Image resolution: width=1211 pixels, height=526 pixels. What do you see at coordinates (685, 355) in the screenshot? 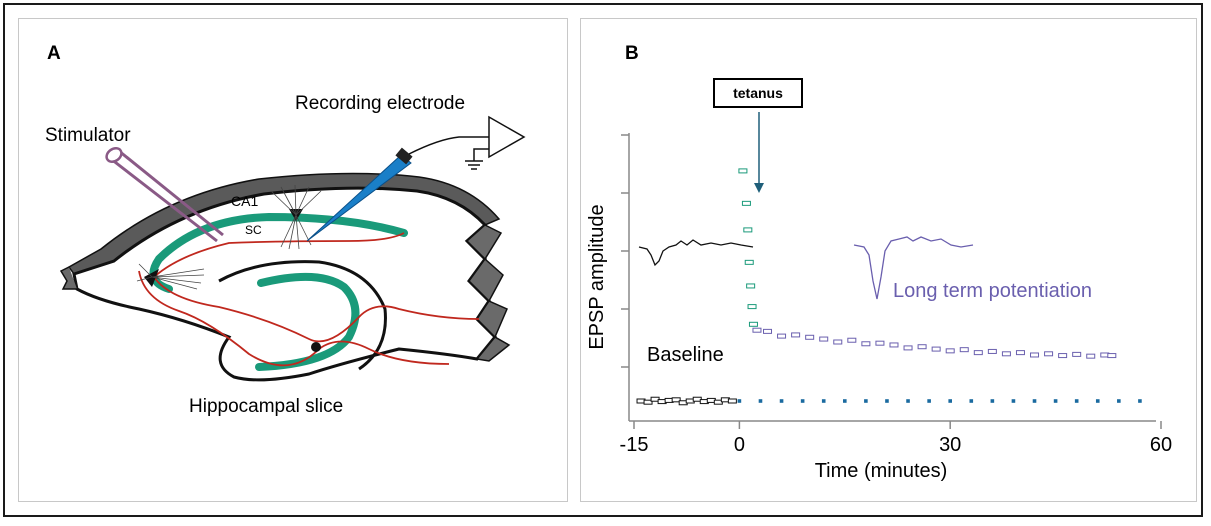
I see `baseline-annotation: Baseline` at bounding box center [685, 355].